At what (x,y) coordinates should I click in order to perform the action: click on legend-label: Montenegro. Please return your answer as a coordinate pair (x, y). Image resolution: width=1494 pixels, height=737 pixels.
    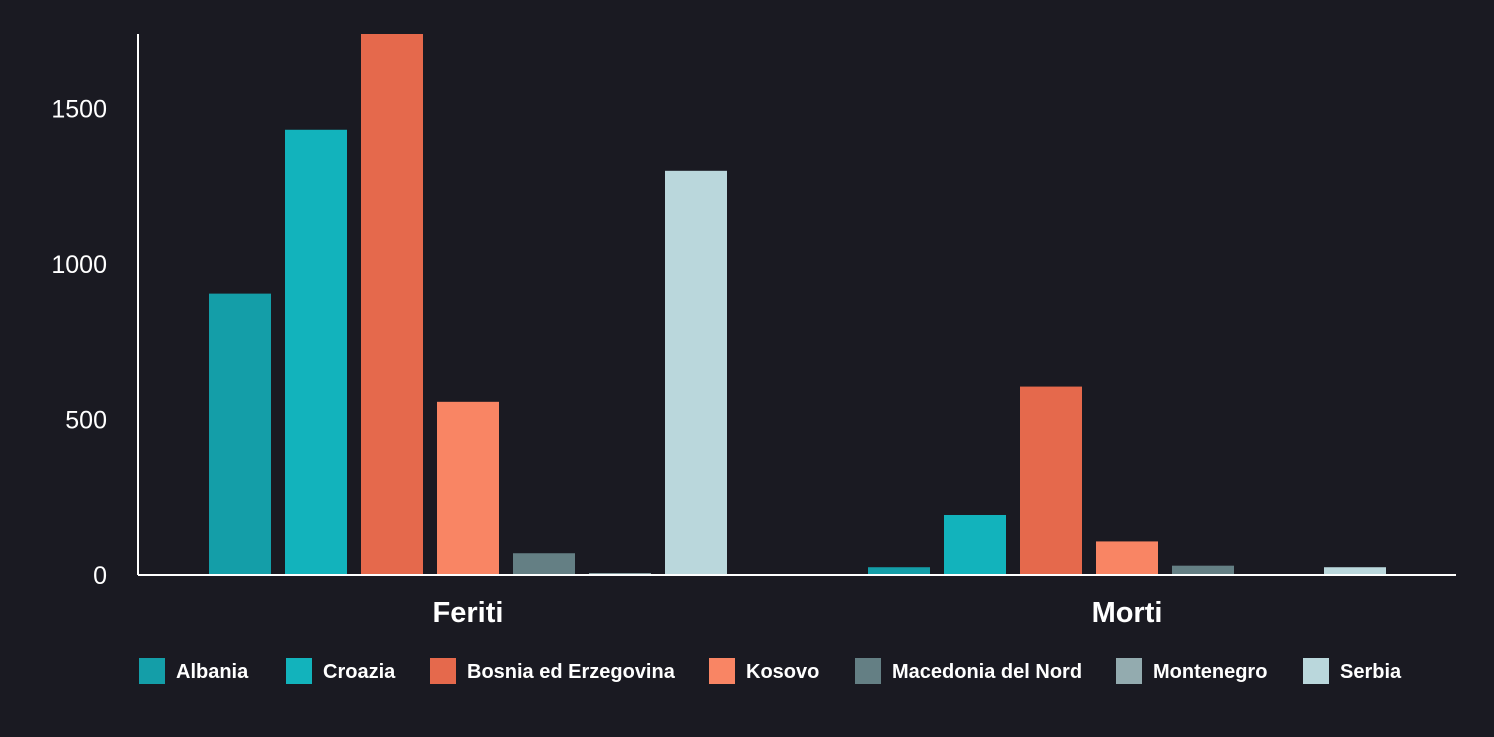
    Looking at the image, I should click on (1210, 672).